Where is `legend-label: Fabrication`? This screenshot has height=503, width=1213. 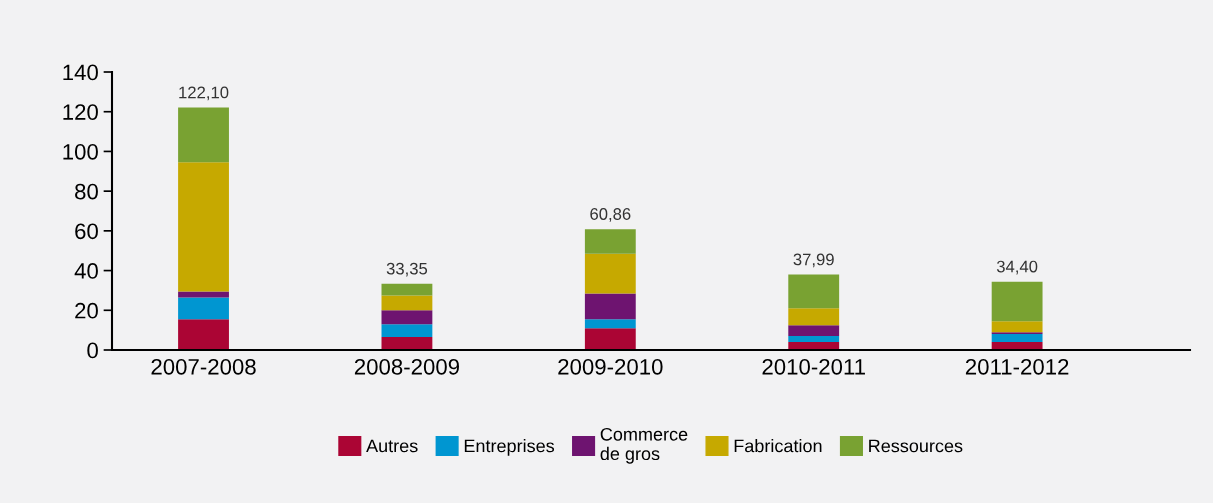 legend-label: Fabrication is located at coordinates (778, 446).